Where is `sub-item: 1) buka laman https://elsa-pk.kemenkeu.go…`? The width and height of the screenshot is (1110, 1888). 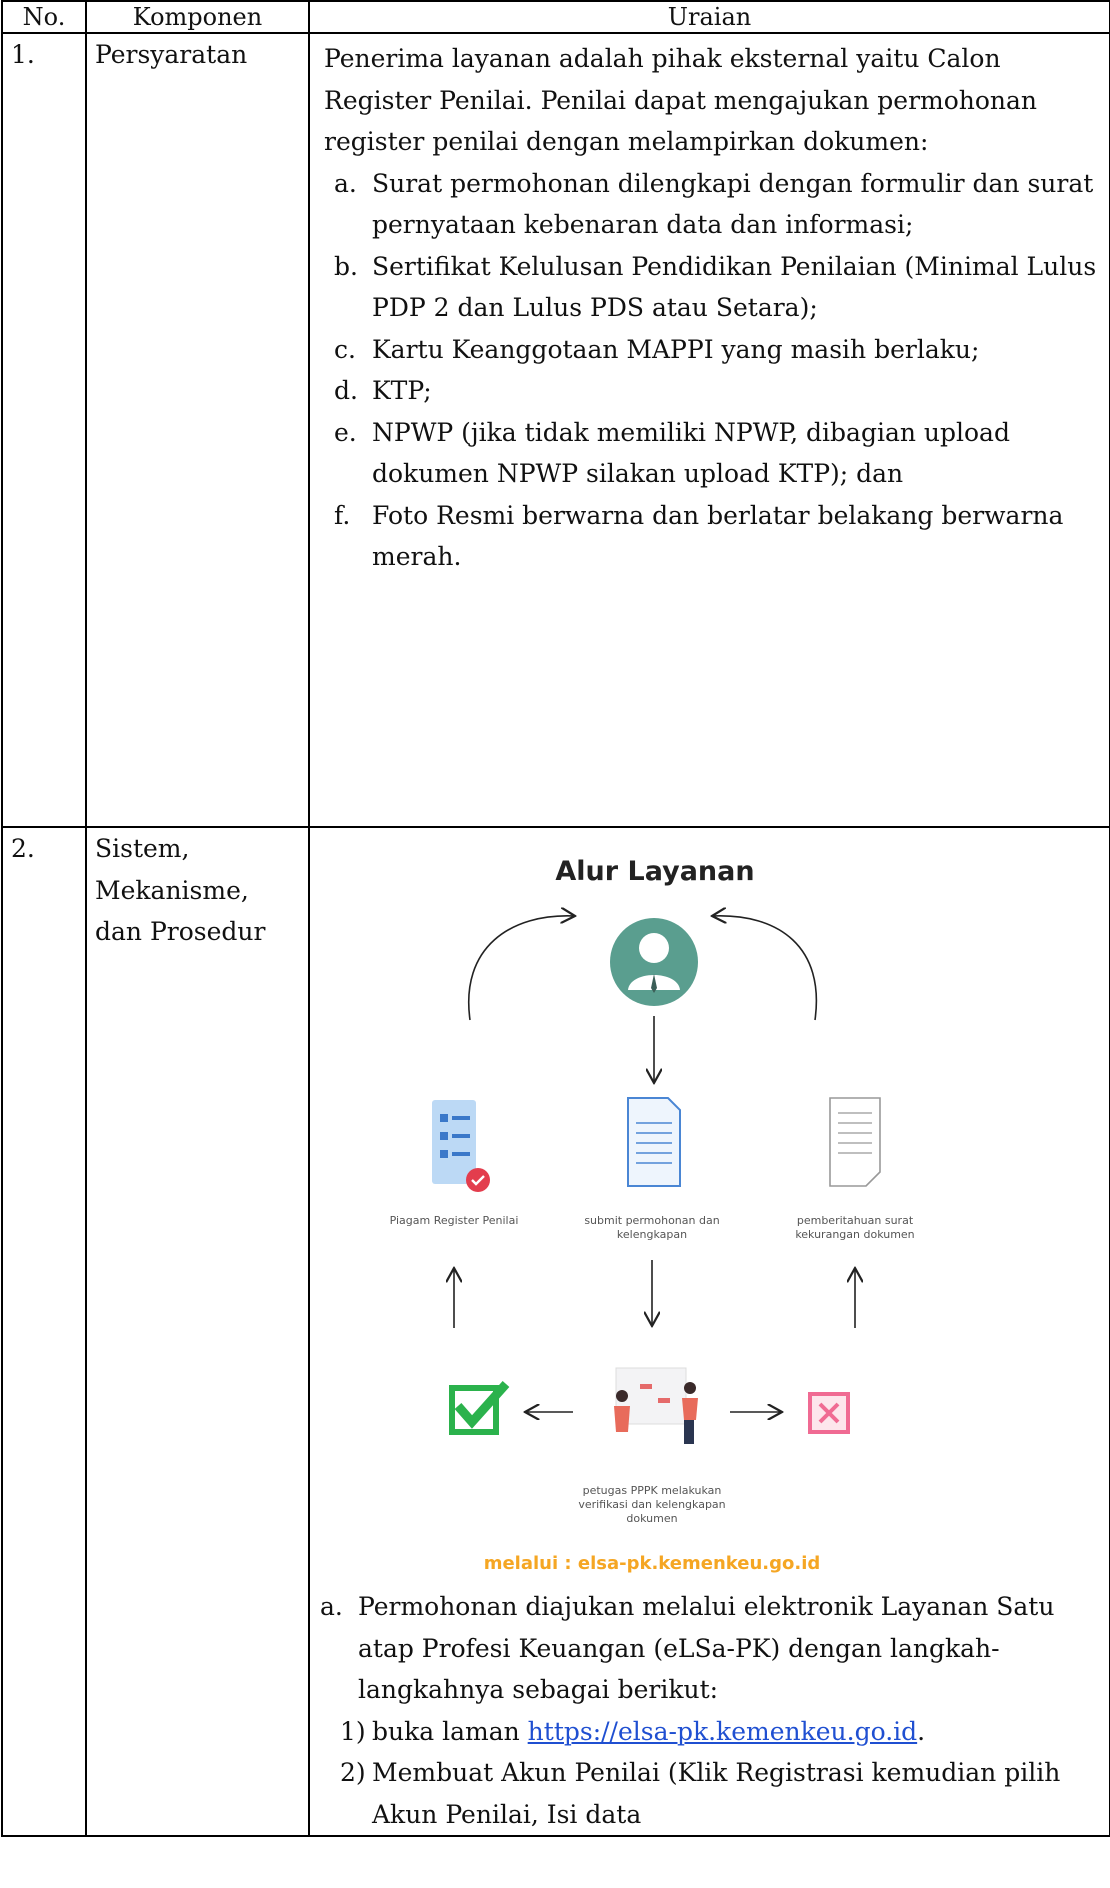 sub-item: 1) buka laman https://elsa-pk.kemenkeu.go… is located at coordinates (720, 1732).